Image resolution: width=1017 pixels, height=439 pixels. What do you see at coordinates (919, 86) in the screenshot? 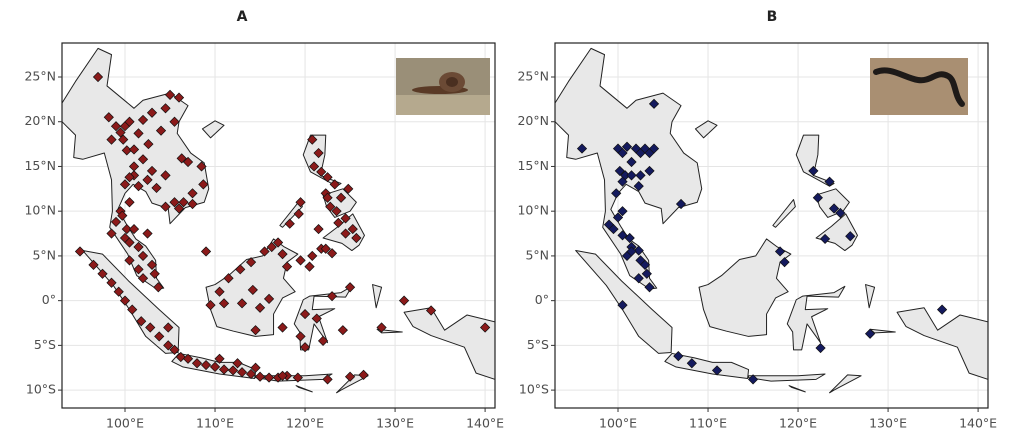
I see `inset-photo-leech` at bounding box center [919, 86].